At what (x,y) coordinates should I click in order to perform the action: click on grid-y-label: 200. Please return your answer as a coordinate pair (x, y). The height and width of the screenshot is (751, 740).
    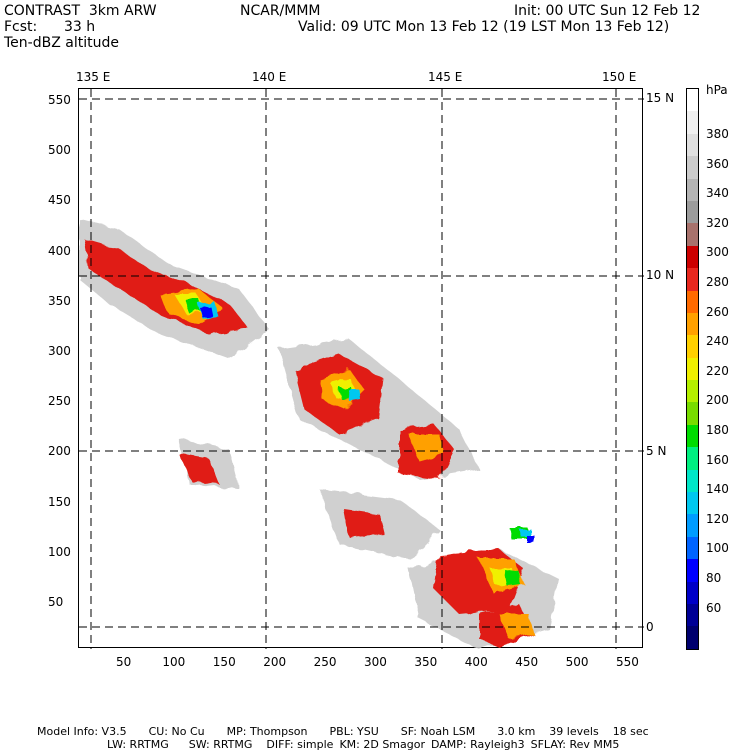
    Looking at the image, I should click on (59, 451).